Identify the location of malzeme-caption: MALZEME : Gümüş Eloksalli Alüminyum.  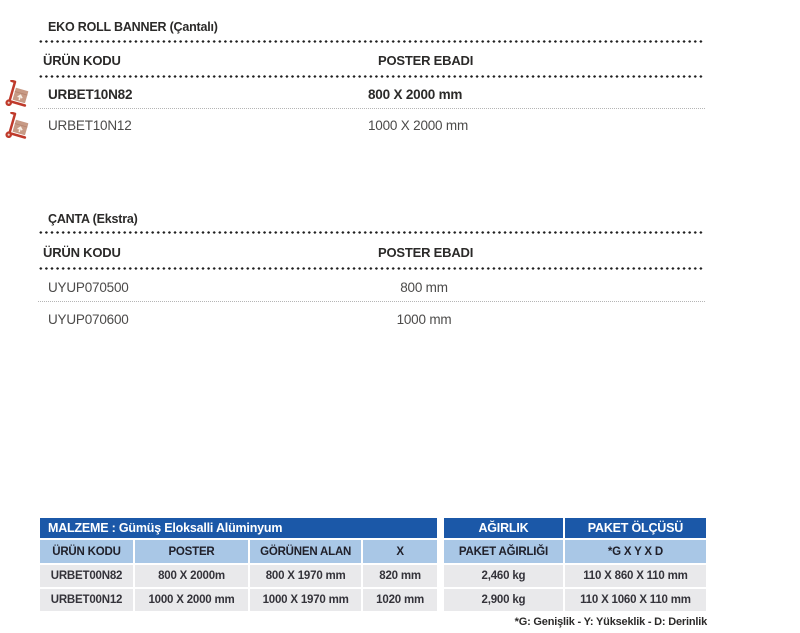
(238, 528).